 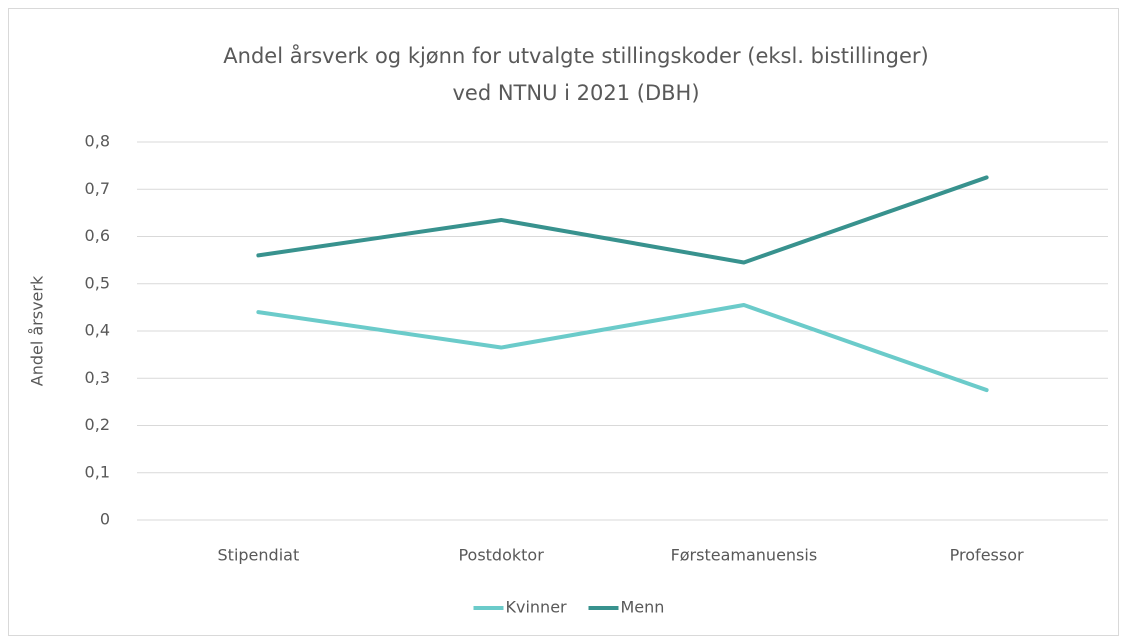 What do you see at coordinates (97, 330) in the screenshot?
I see `y-tick-label: 0,4` at bounding box center [97, 330].